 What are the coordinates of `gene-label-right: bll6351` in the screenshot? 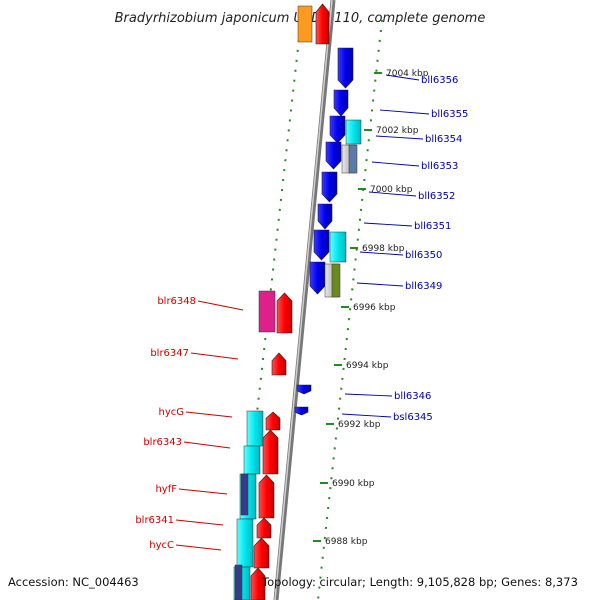 It's located at (407, 226).